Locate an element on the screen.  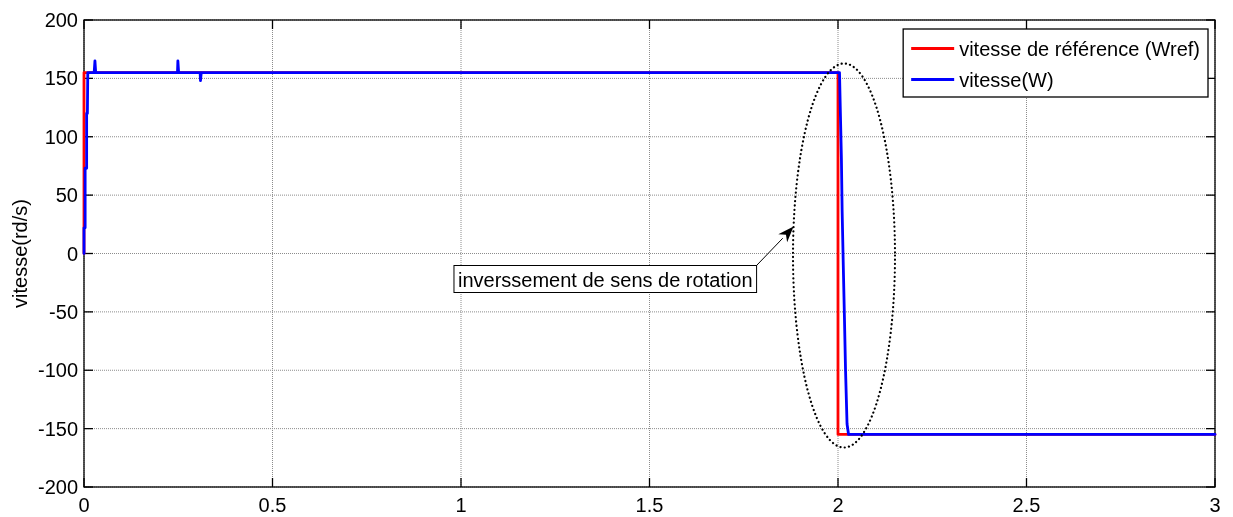
y-tick-label: -150 is located at coordinates (57, 428).